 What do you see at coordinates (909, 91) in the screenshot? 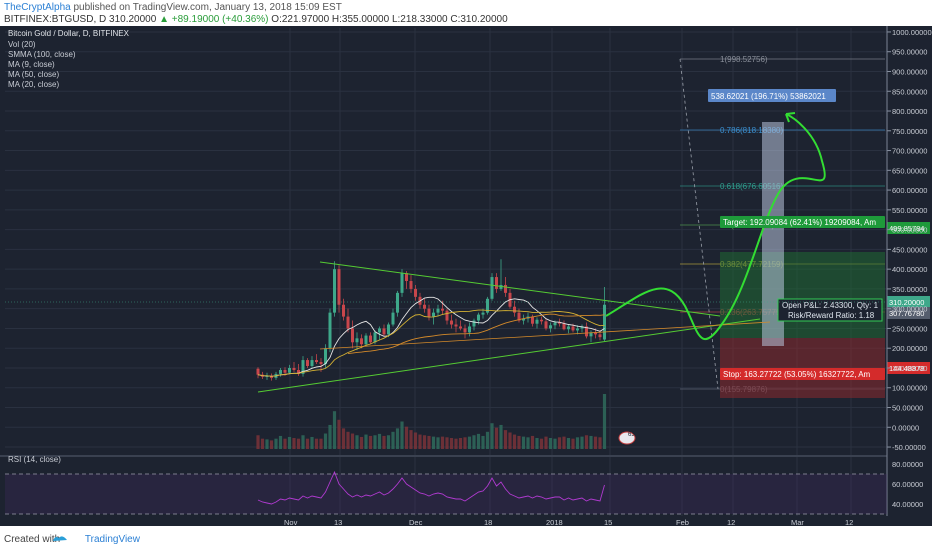
I see `price-tick-label: 850.00000` at bounding box center [909, 91].